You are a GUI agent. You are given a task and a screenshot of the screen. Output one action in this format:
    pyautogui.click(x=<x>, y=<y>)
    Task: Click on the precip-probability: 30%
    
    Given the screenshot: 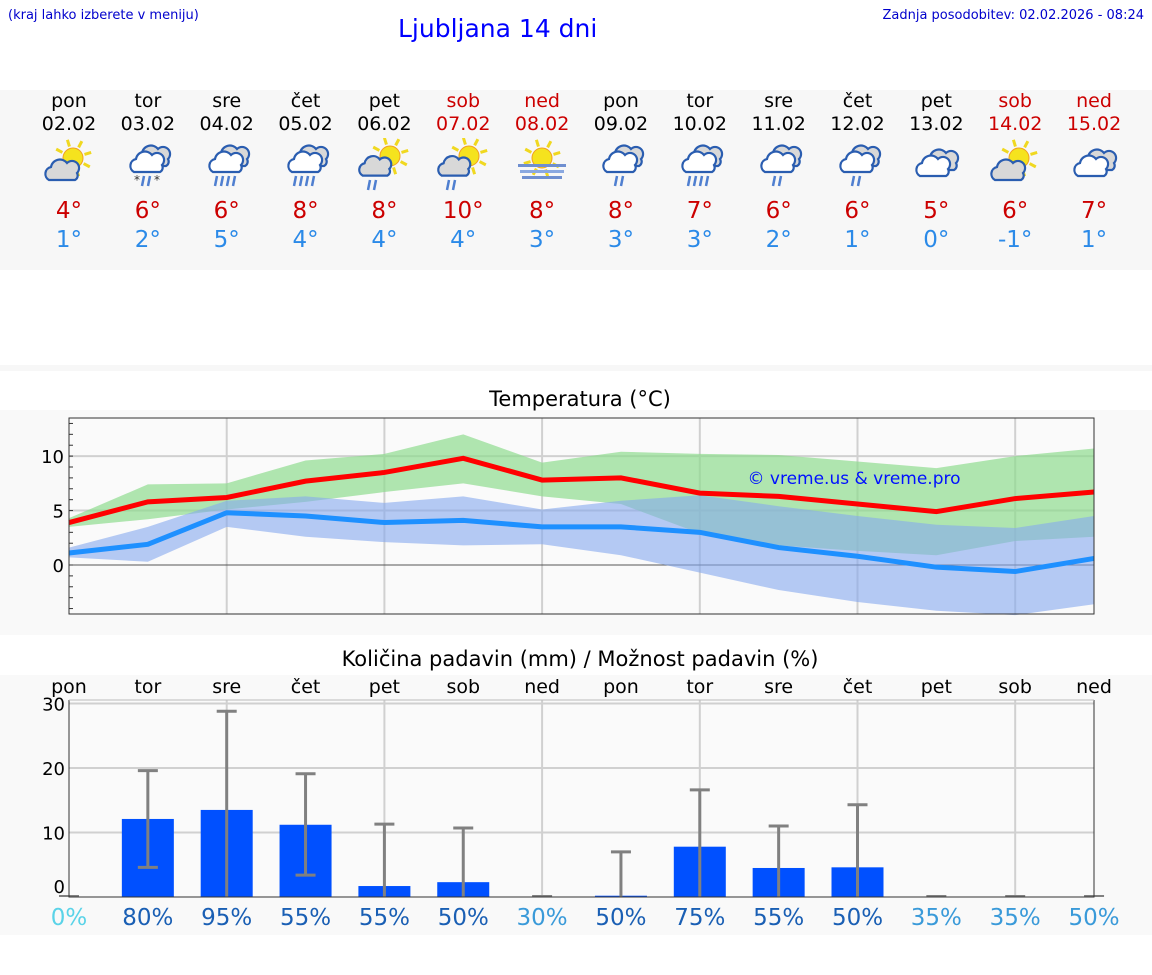 What is the action you would take?
    pyautogui.click(x=542, y=918)
    